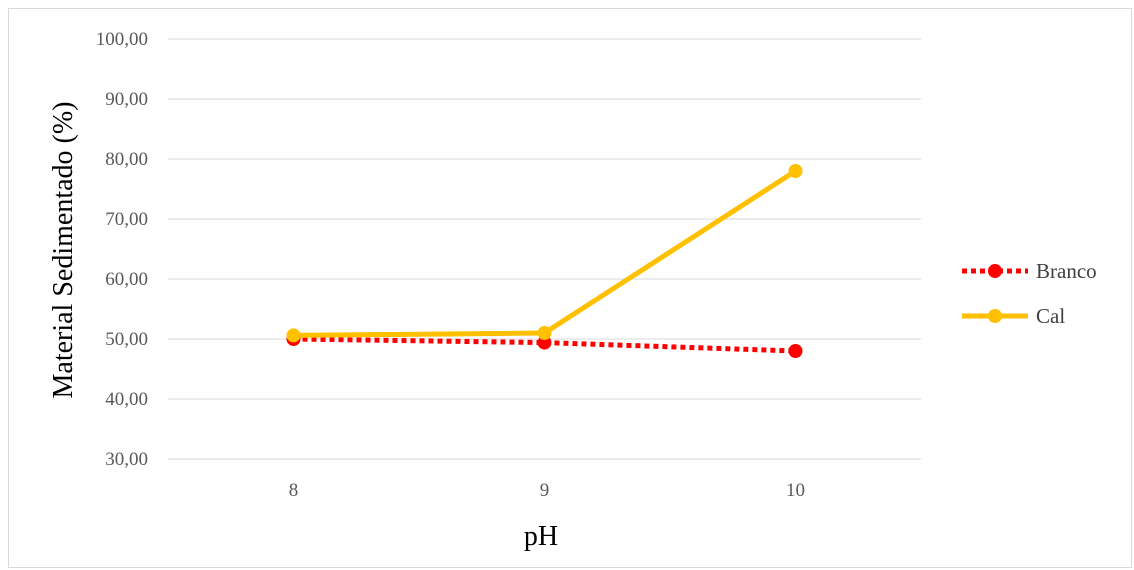 The image size is (1134, 570). I want to click on x-axis-title: pH, so click(541, 536).